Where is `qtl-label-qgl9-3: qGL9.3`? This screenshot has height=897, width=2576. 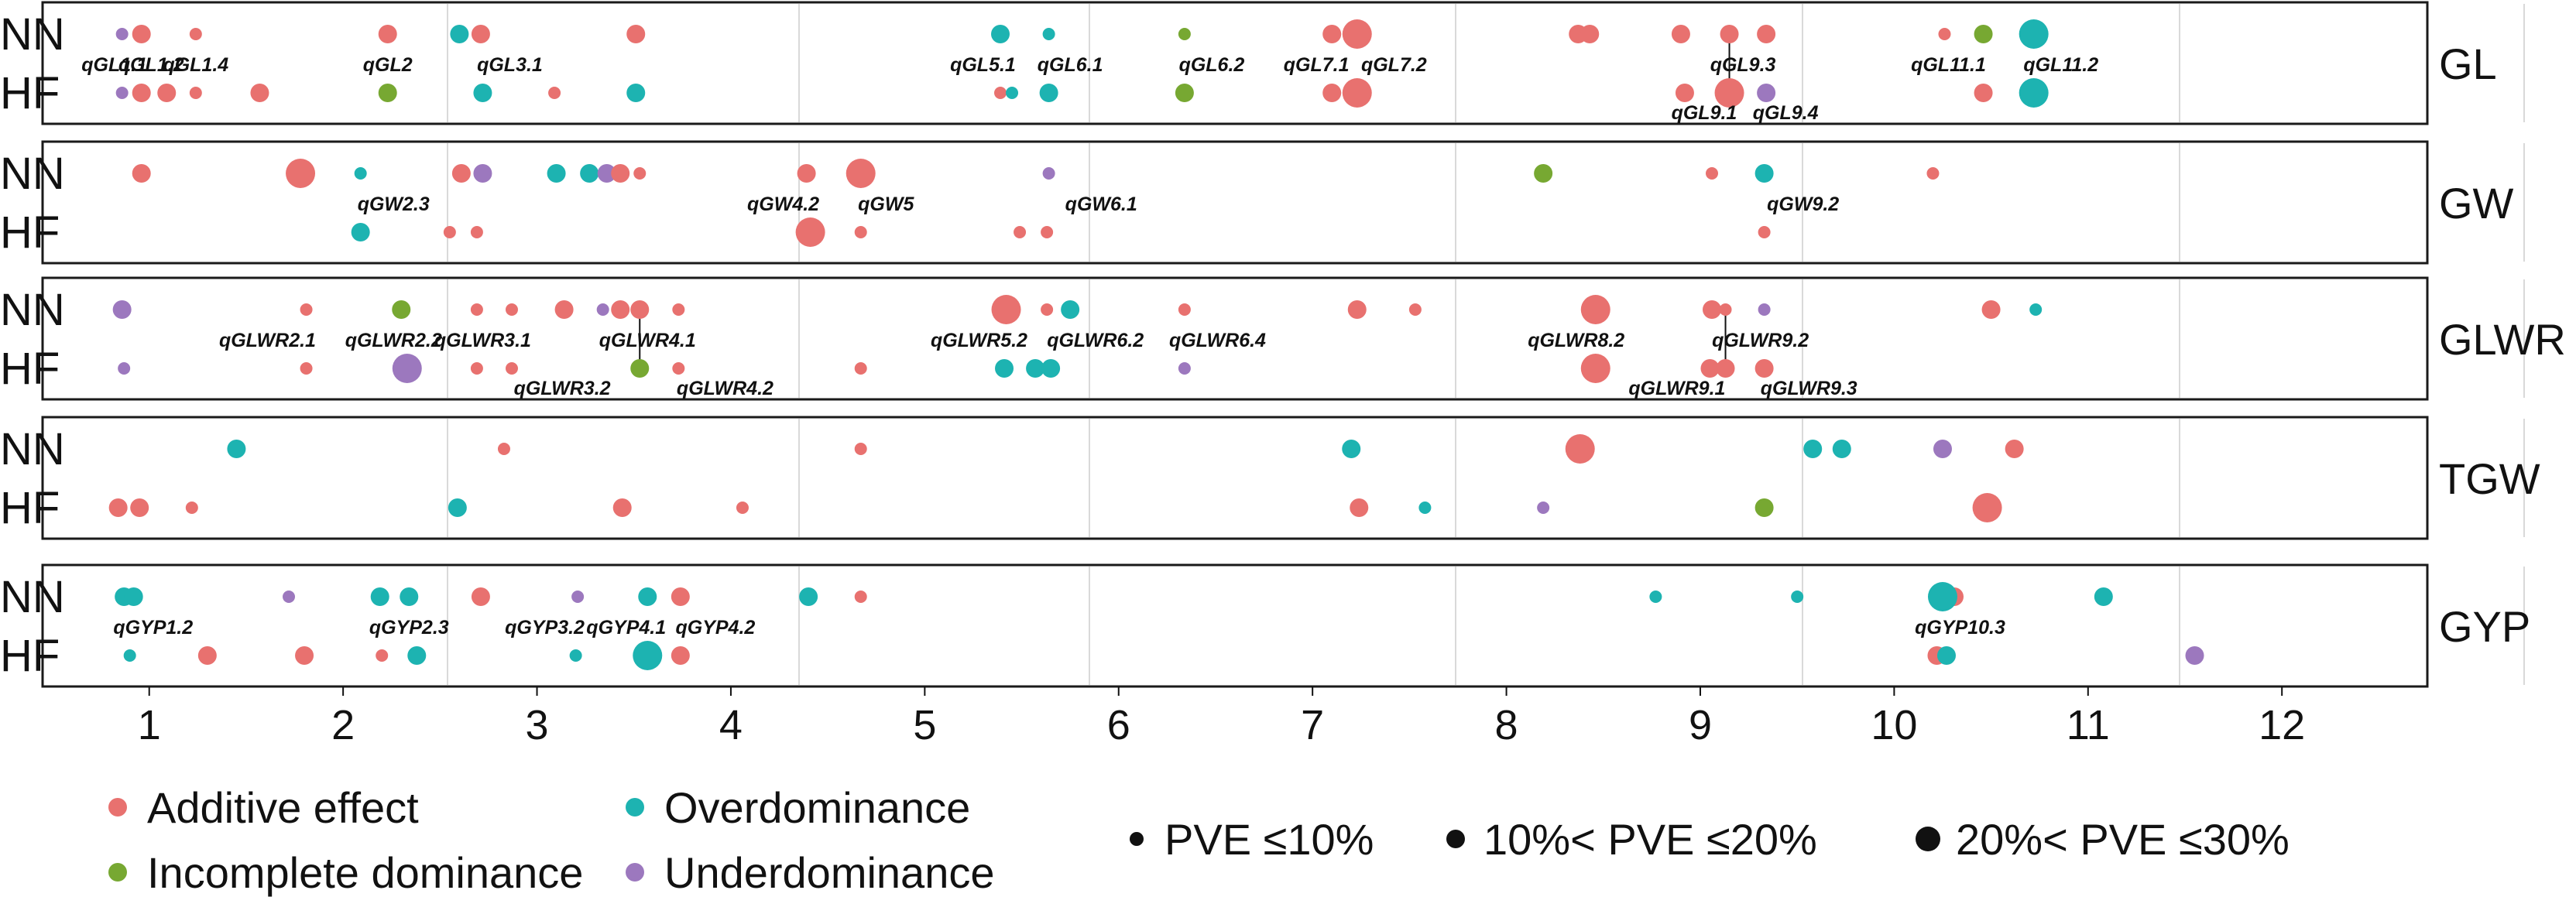
qtl-label-qgl9-3: qGL9.3 is located at coordinates (1743, 65).